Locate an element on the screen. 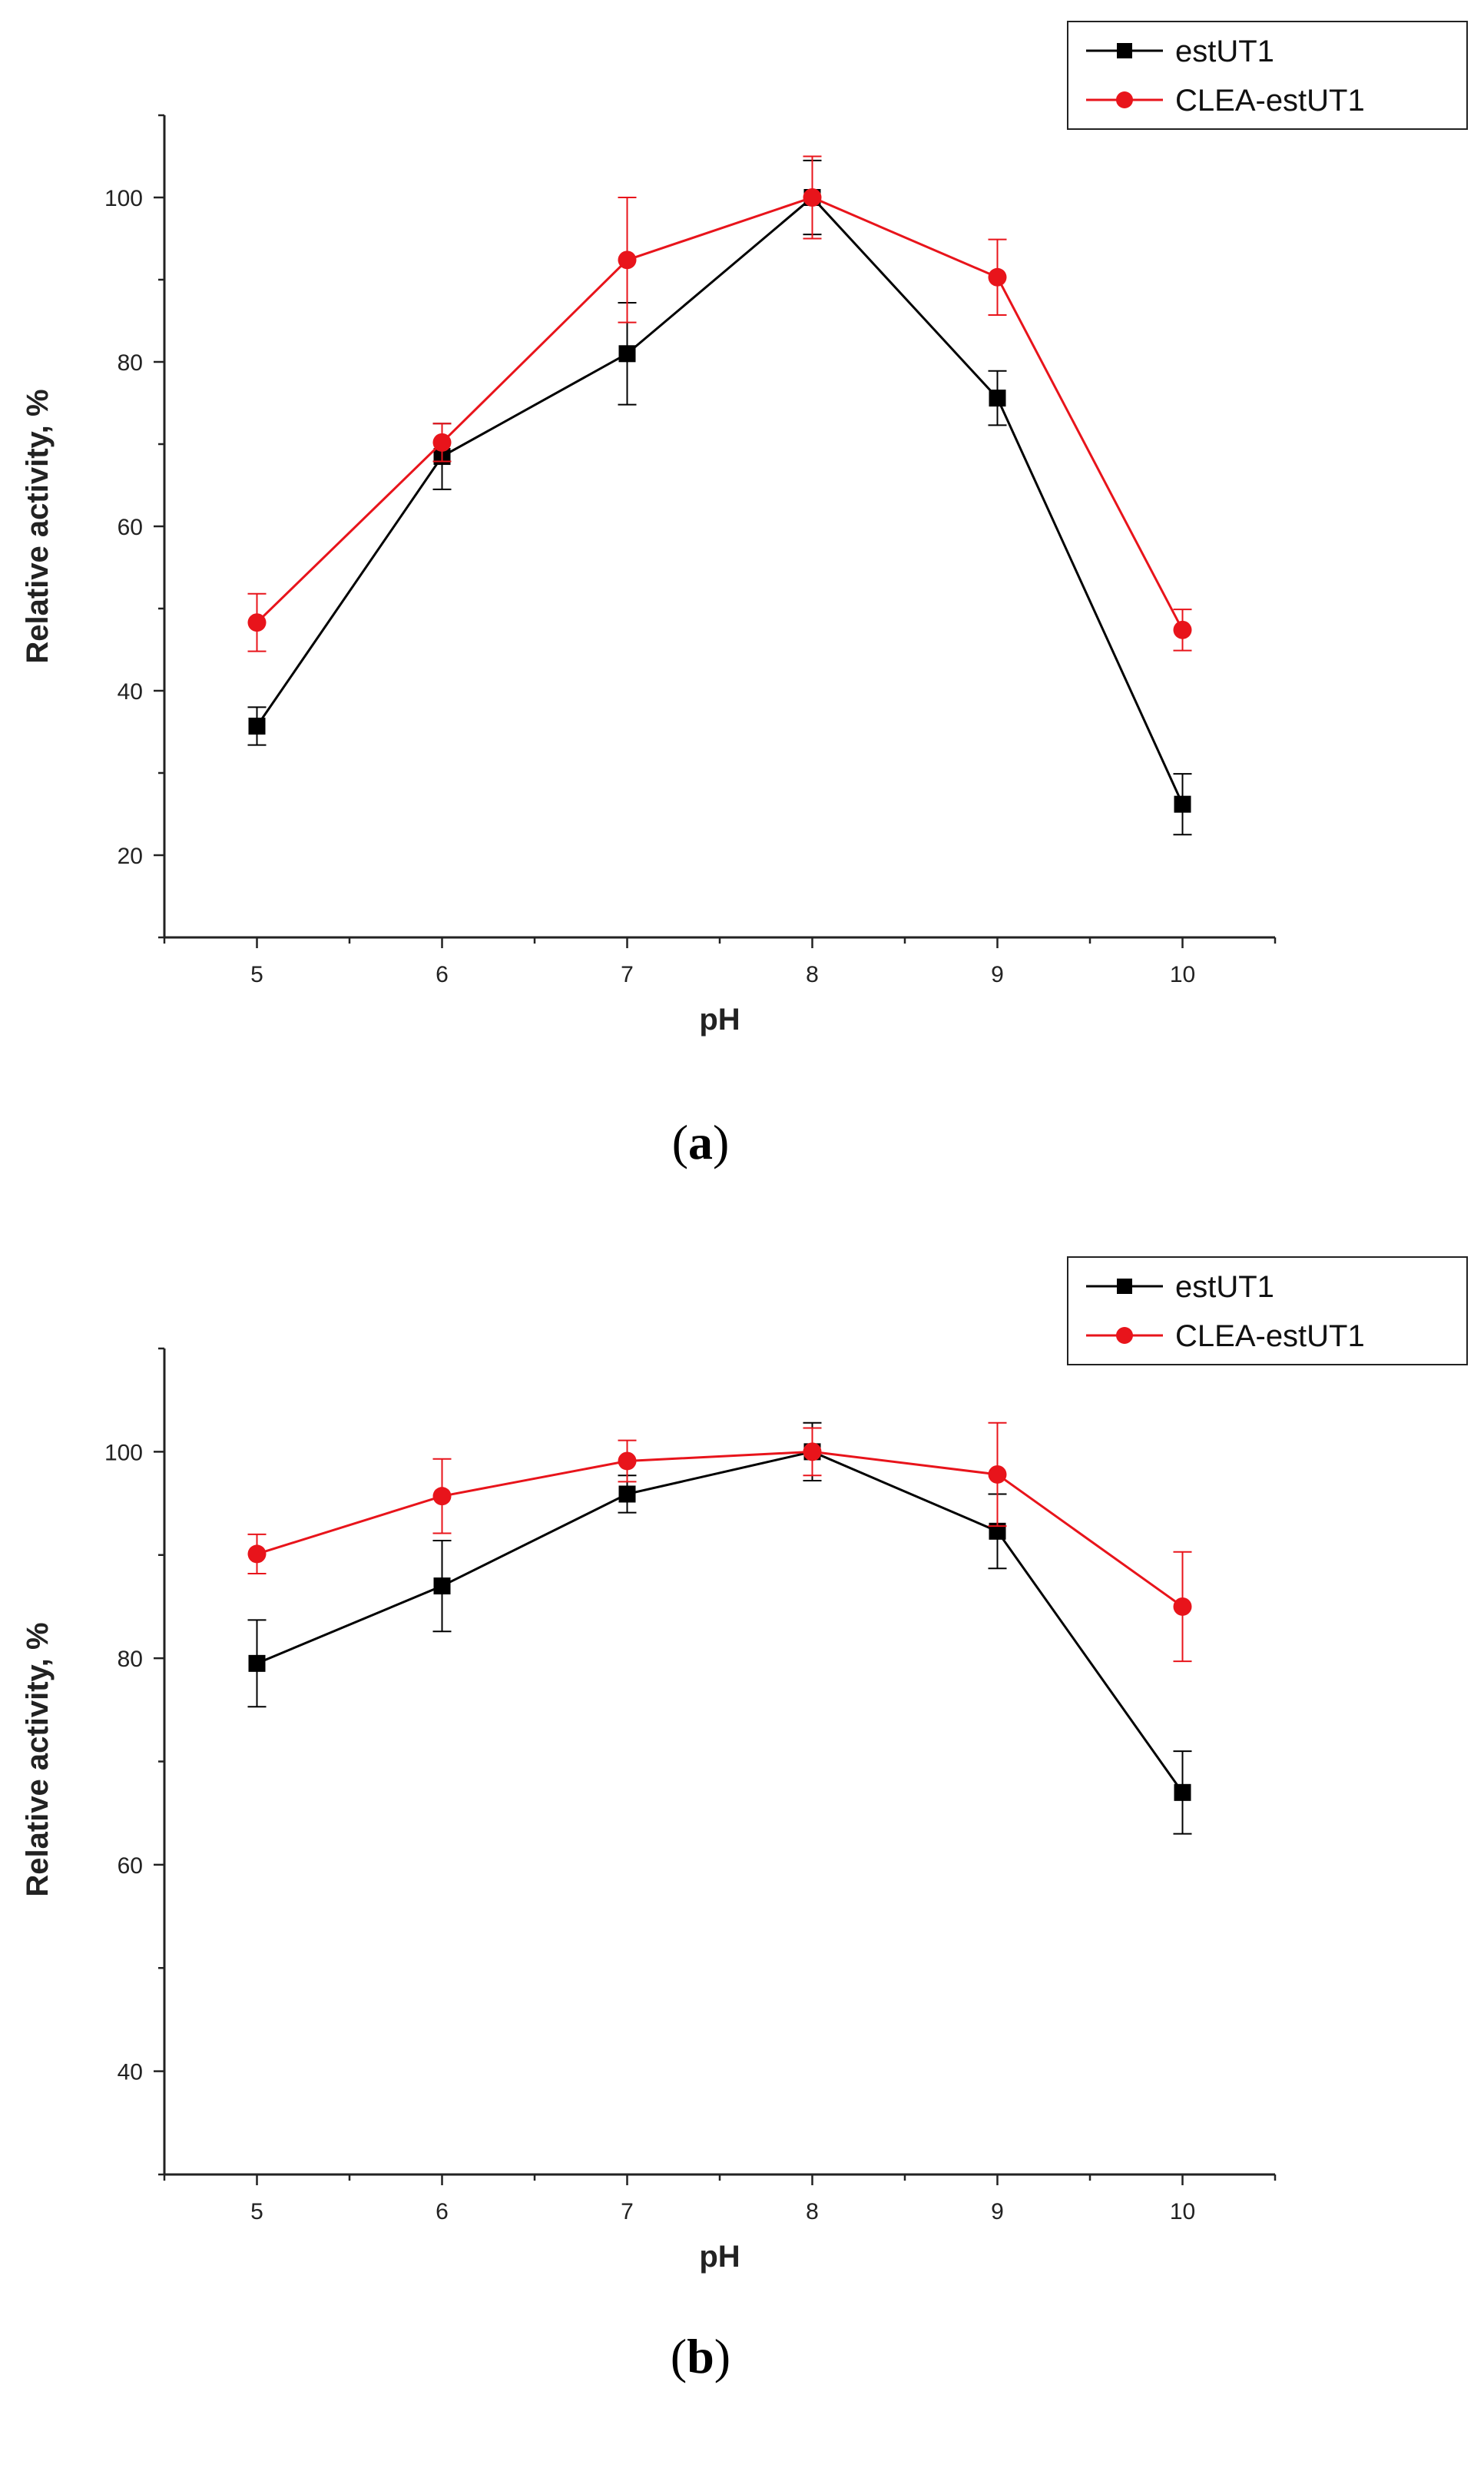 The width and height of the screenshot is (1484, 2468). panel-label-a: (a) is located at coordinates (700, 1142).